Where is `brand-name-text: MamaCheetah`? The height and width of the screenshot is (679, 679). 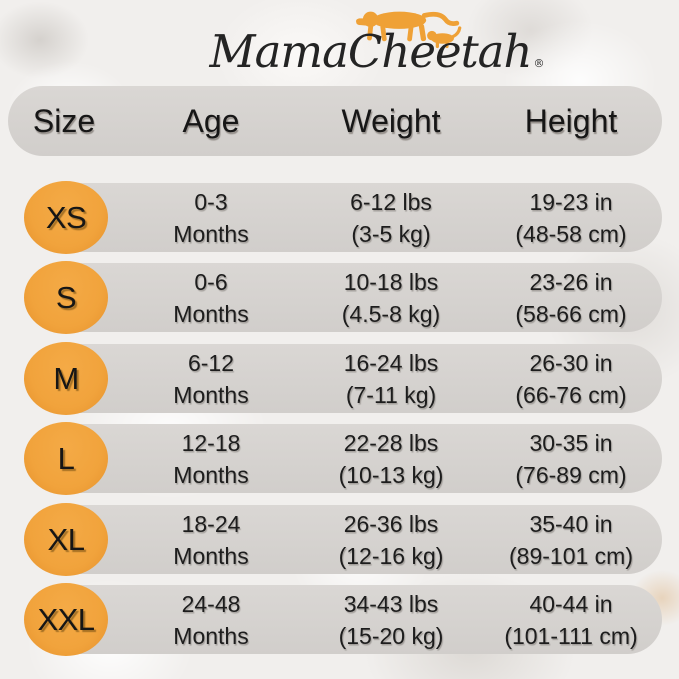
brand-name-text: MamaCheetah is located at coordinates (371, 51).